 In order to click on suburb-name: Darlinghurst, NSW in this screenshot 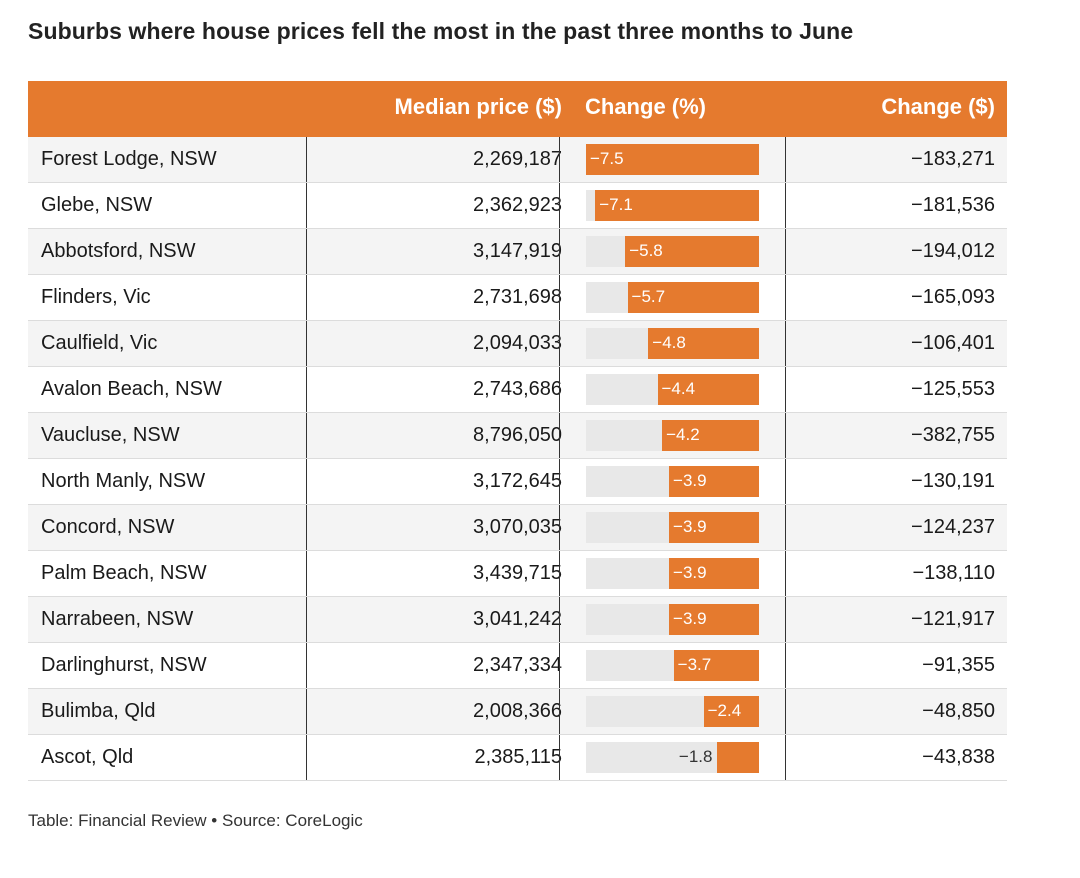, I will do `click(124, 665)`.